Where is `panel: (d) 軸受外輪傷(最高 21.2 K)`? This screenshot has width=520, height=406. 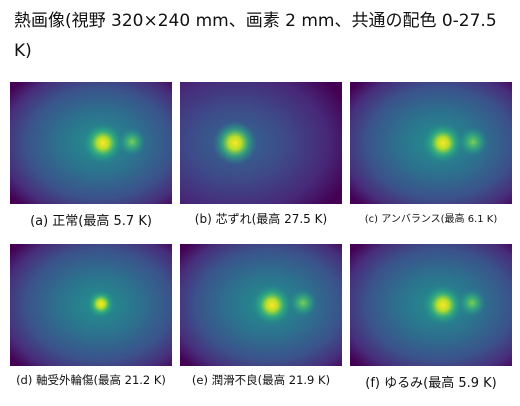
panel: (d) 軸受外輪傷(最高 21.2 K) is located at coordinates (91, 316).